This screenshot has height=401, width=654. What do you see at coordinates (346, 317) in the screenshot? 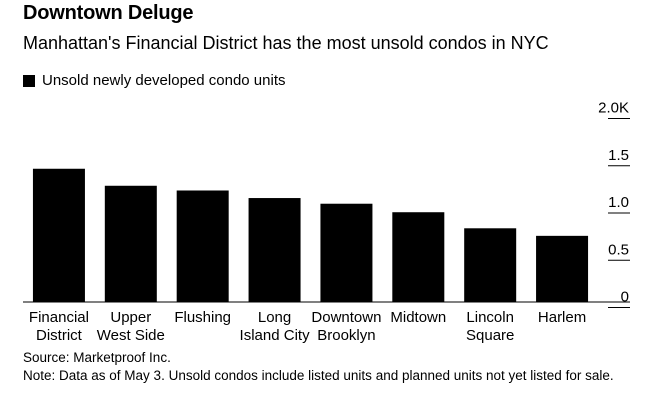
I see `x-tick-label-line: Downtown` at bounding box center [346, 317].